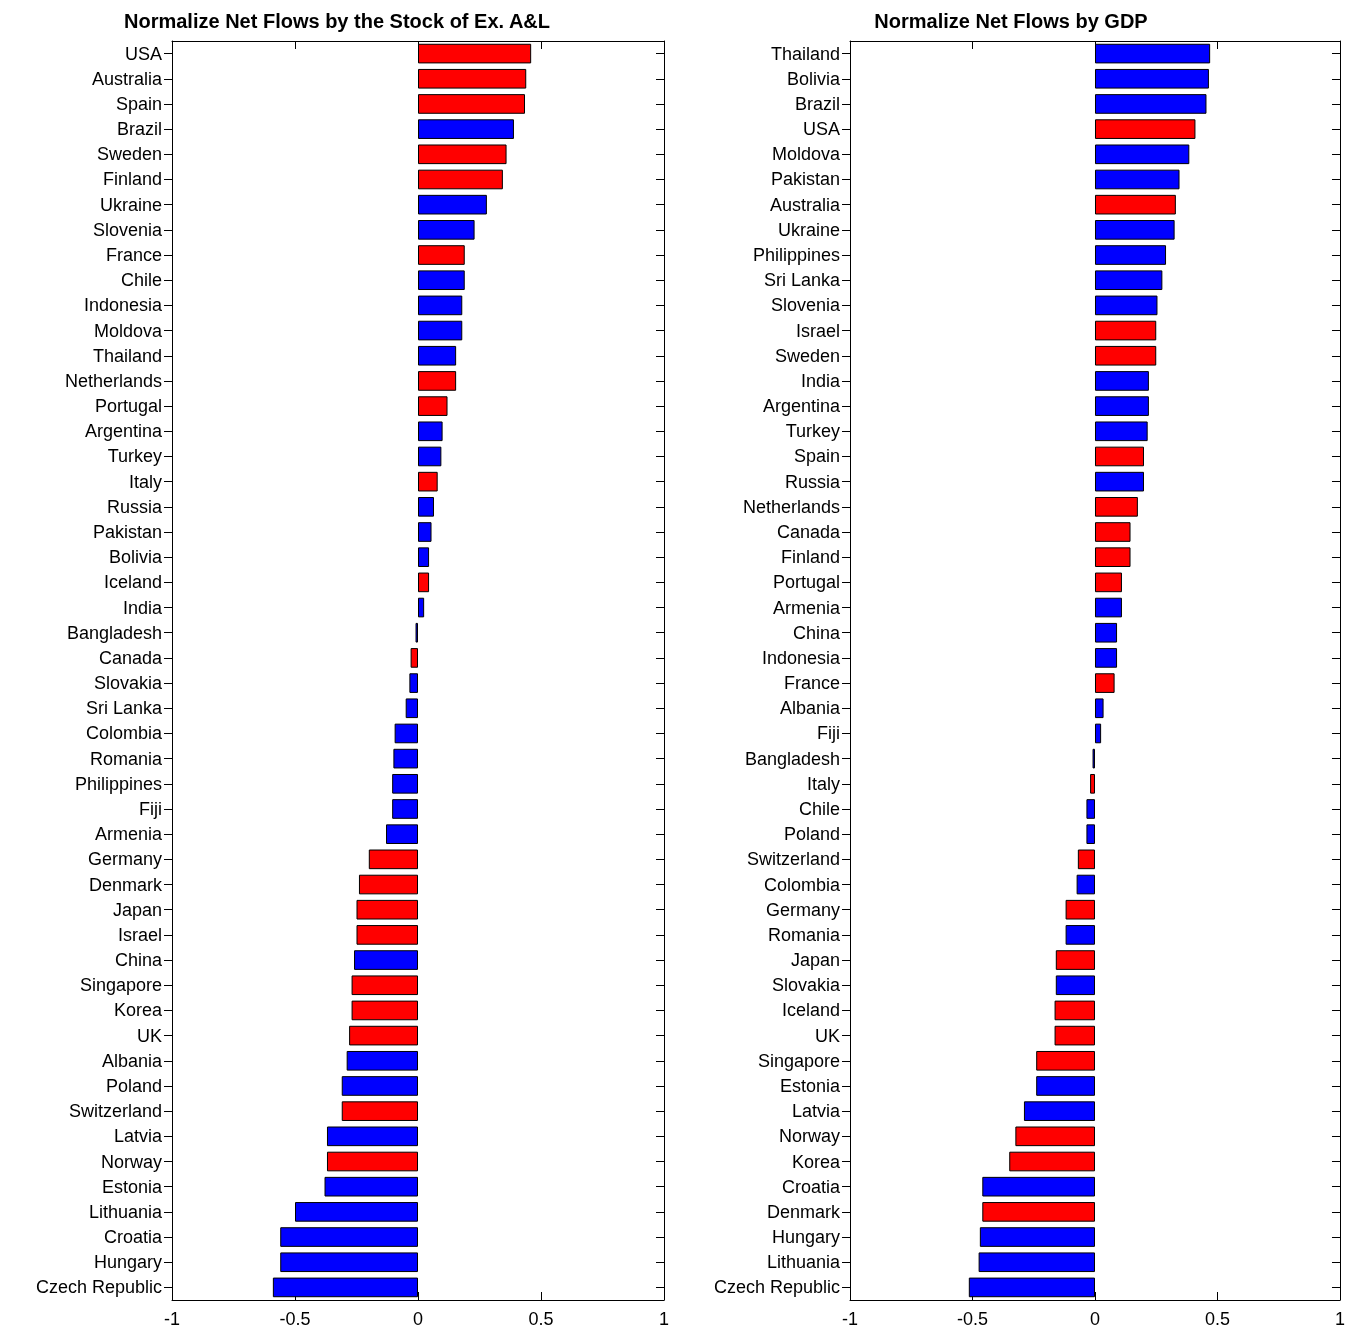 The width and height of the screenshot is (1348, 1333). I want to click on y-tick-label: Finland, so click(810, 557).